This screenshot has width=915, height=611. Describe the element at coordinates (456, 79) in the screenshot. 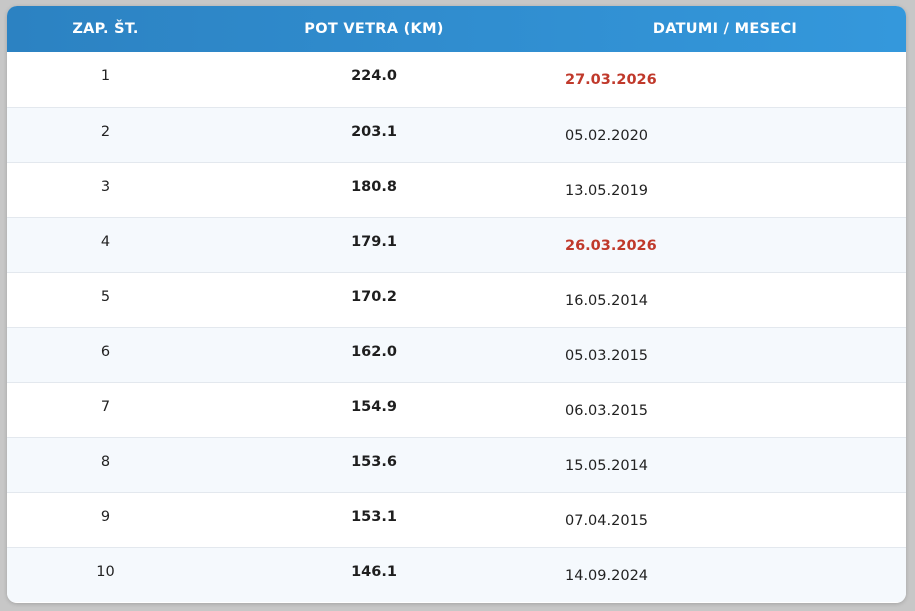

I see `table-row: 1 224.0 27.03.2026` at that location.